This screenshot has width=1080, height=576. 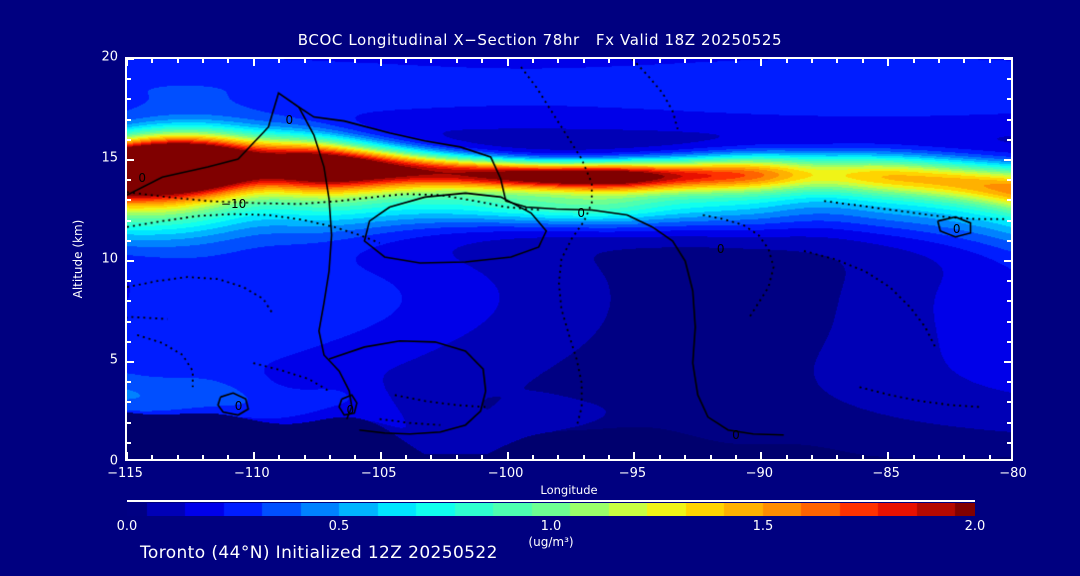 What do you see at coordinates (233, 204) in the screenshot?
I see `contour-label: −10` at bounding box center [233, 204].